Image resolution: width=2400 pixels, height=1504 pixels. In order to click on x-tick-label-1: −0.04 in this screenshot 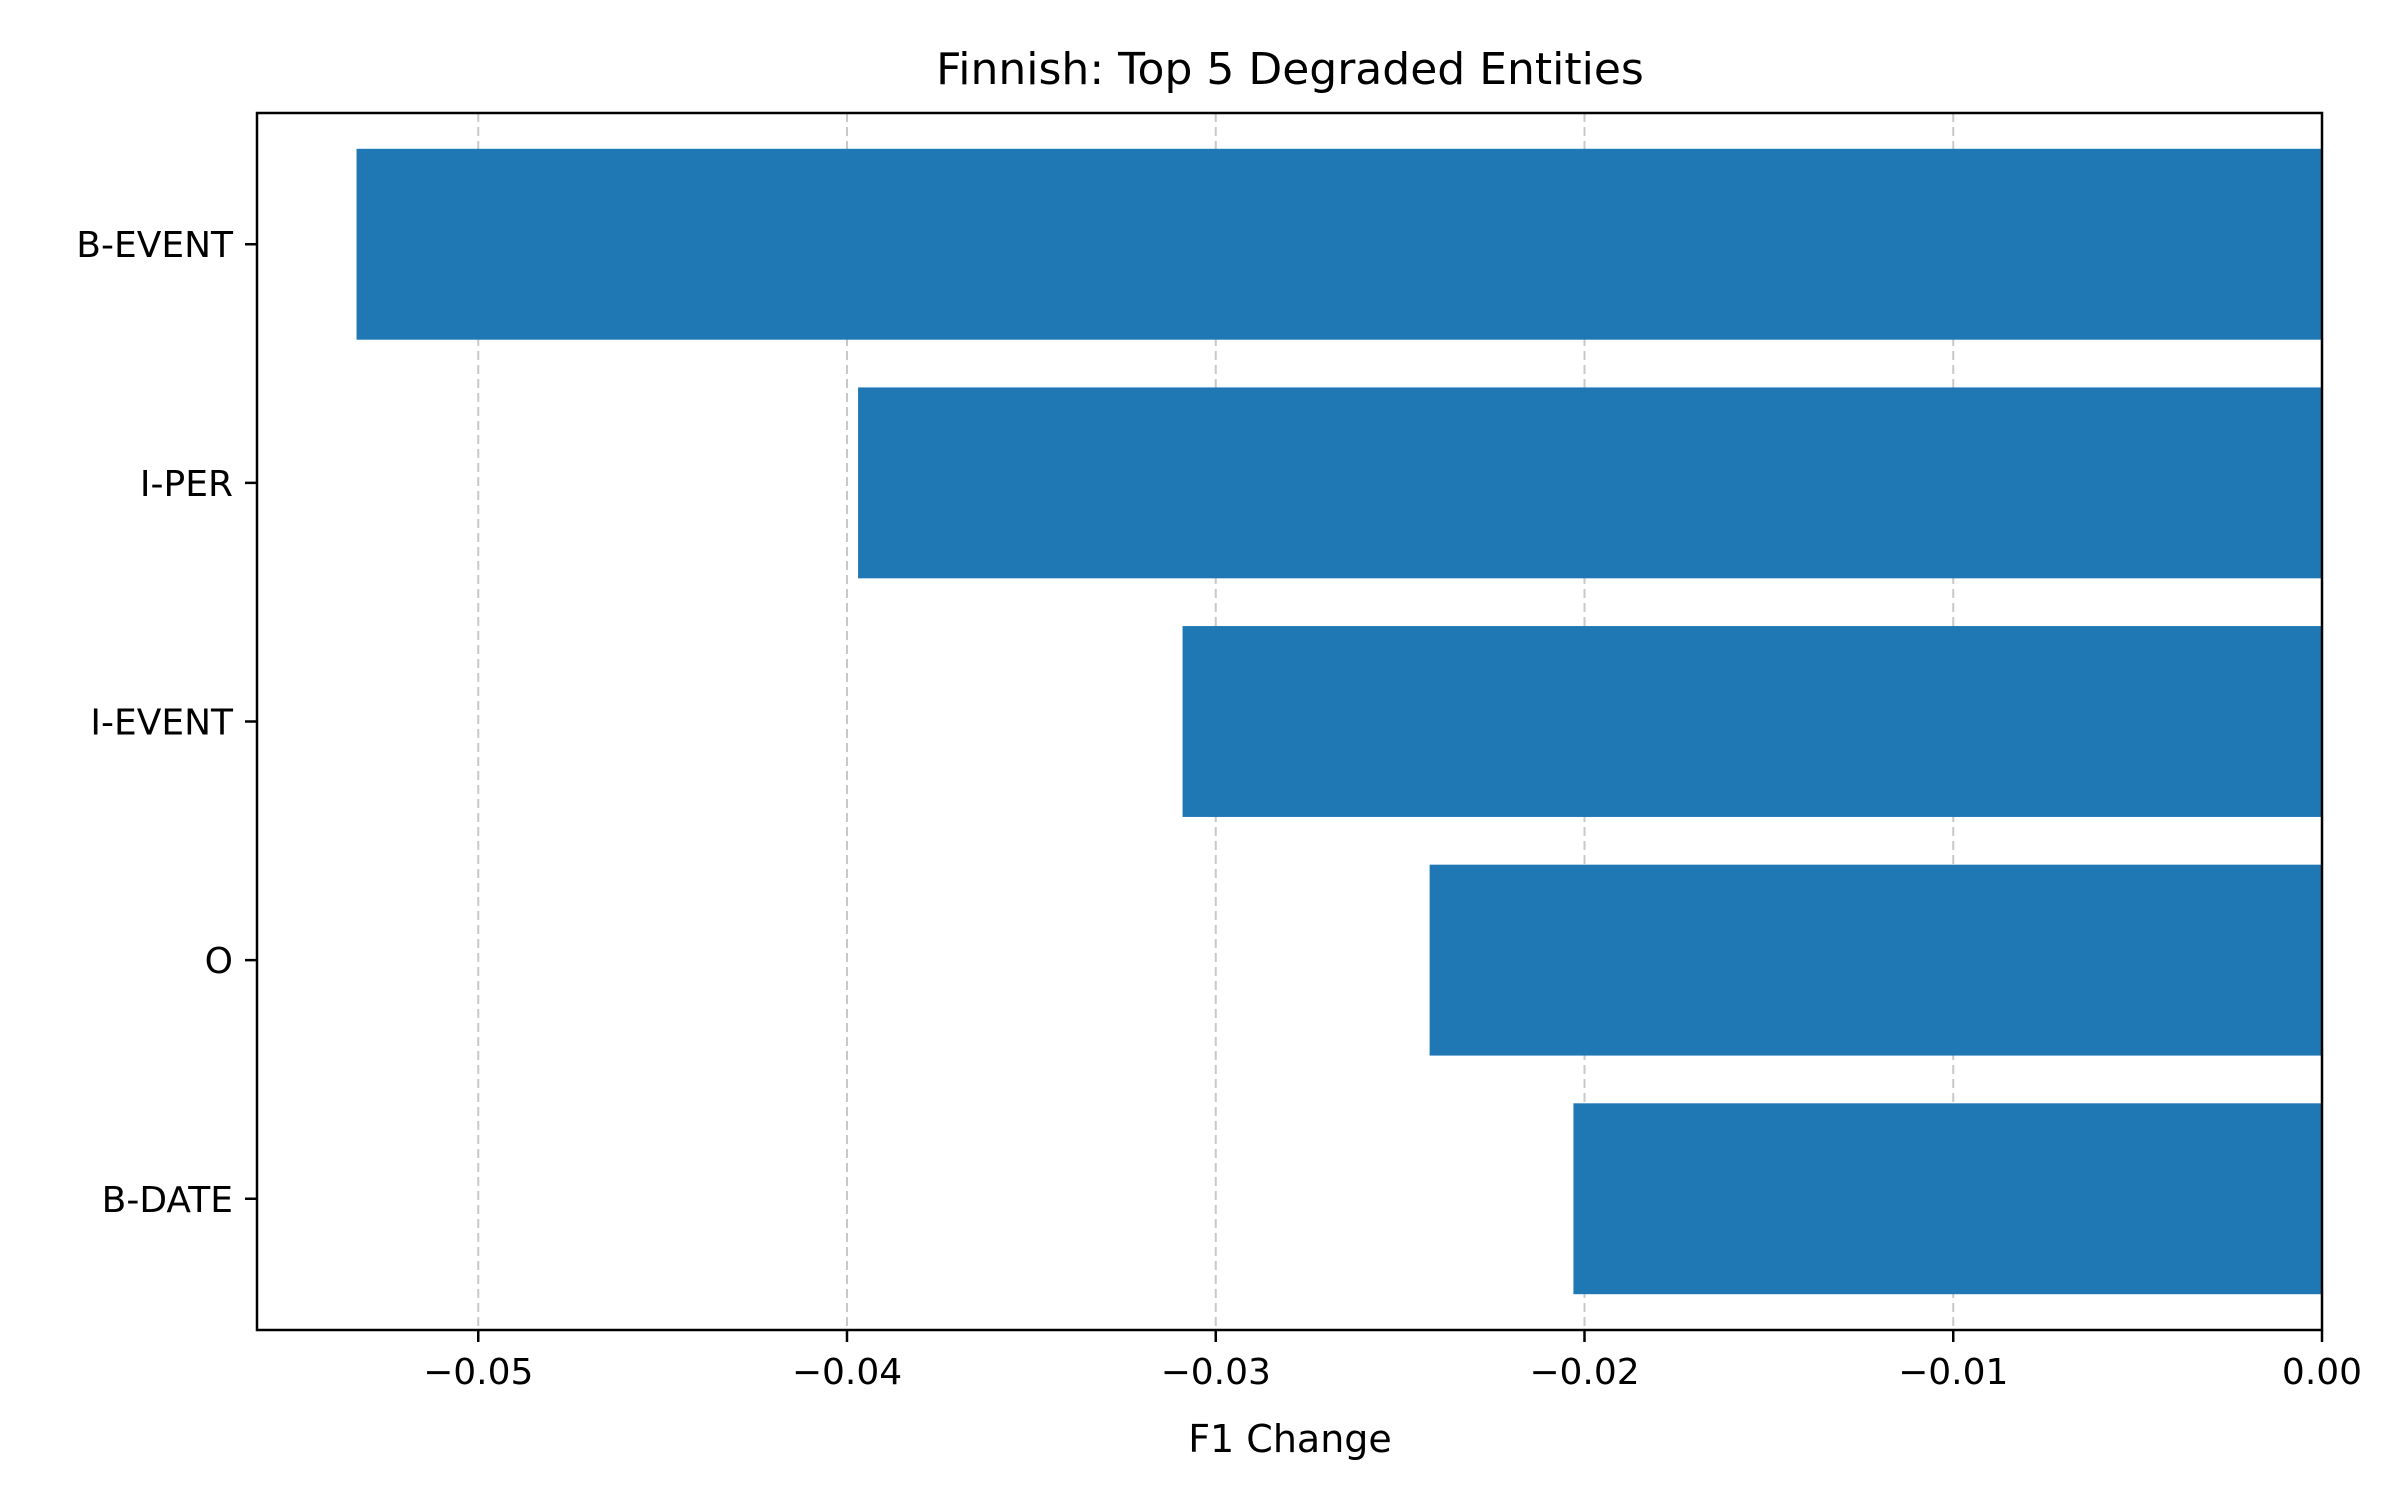, I will do `click(847, 1372)`.